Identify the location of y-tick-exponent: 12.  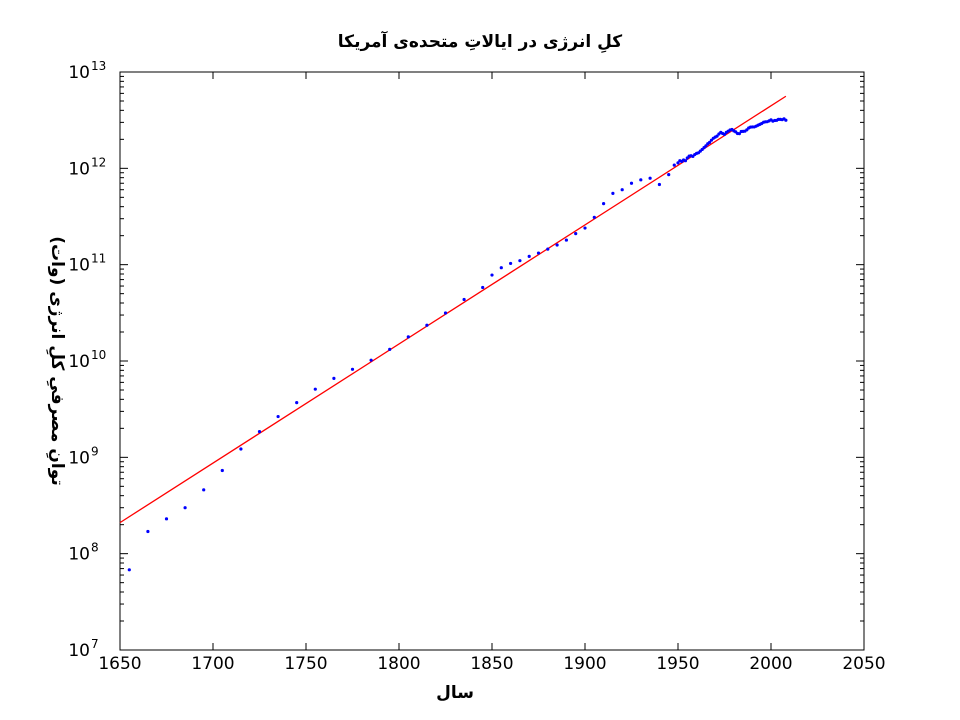
(98, 162).